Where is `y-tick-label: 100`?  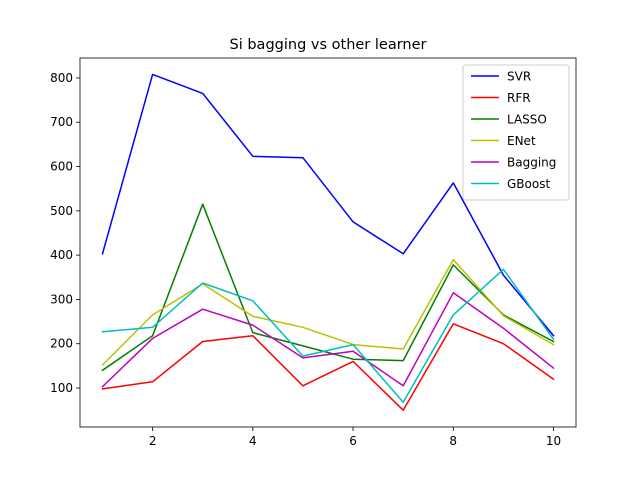
y-tick-label: 100 is located at coordinates (61, 388).